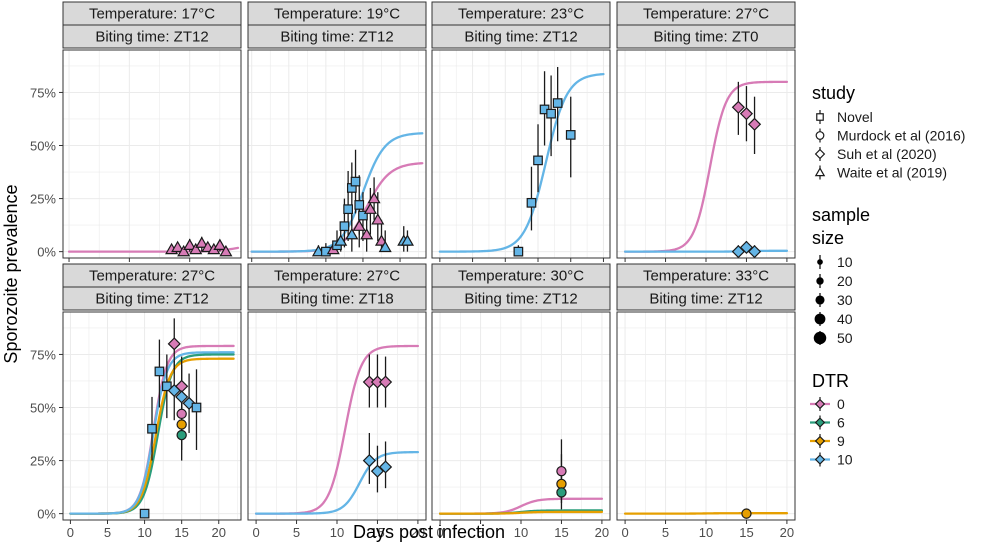 Image resolution: width=1000 pixels, height=543 pixels. What do you see at coordinates (845, 338) in the screenshot?
I see `legend-sample-size-label: 50` at bounding box center [845, 338].